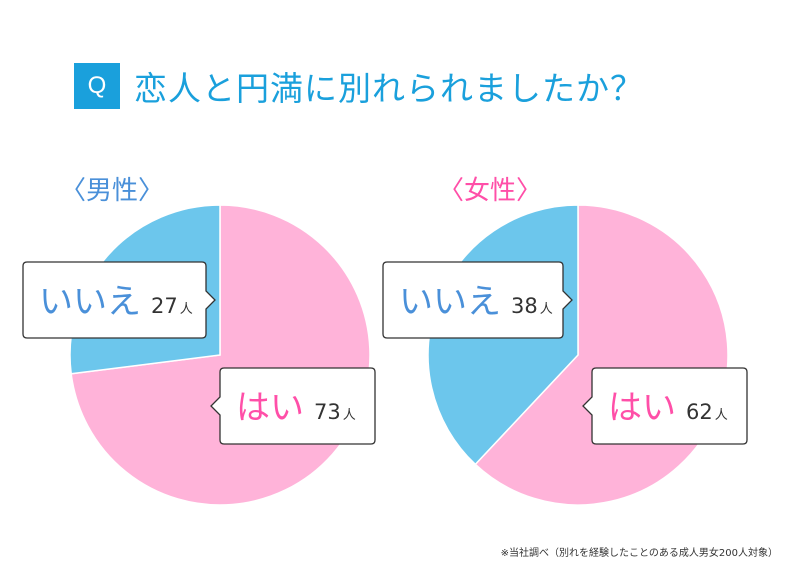  I want to click on female-callout-no: いいえ 38 人, so click(477, 300).